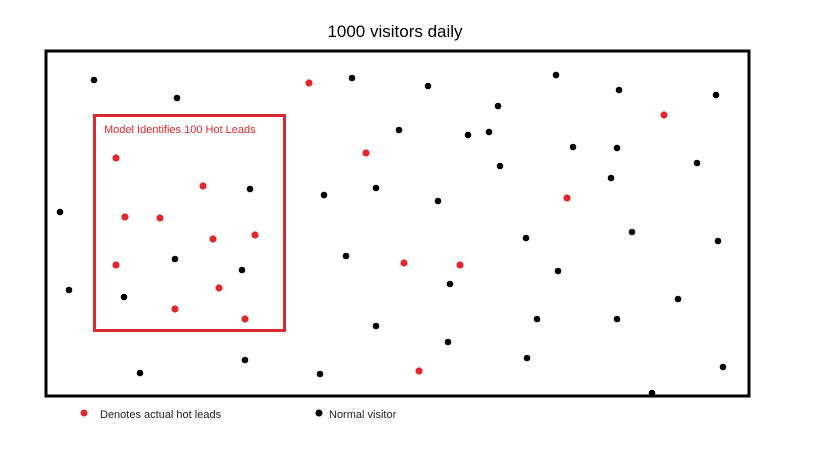  I want to click on legend-hot-lead-label: Denotes actual hot leads, so click(161, 415).